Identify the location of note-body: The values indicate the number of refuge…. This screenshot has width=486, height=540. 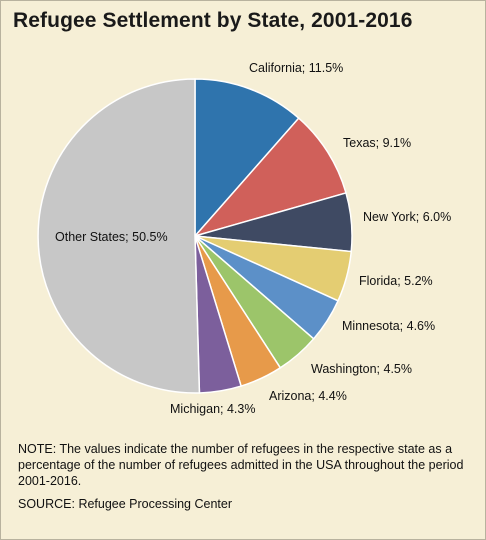
(241, 465).